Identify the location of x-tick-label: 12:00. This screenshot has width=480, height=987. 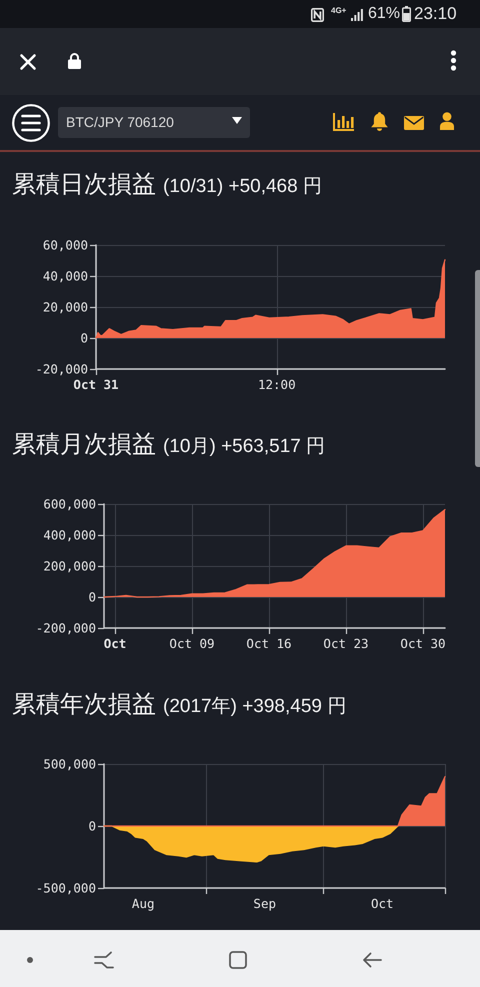
(277, 384).